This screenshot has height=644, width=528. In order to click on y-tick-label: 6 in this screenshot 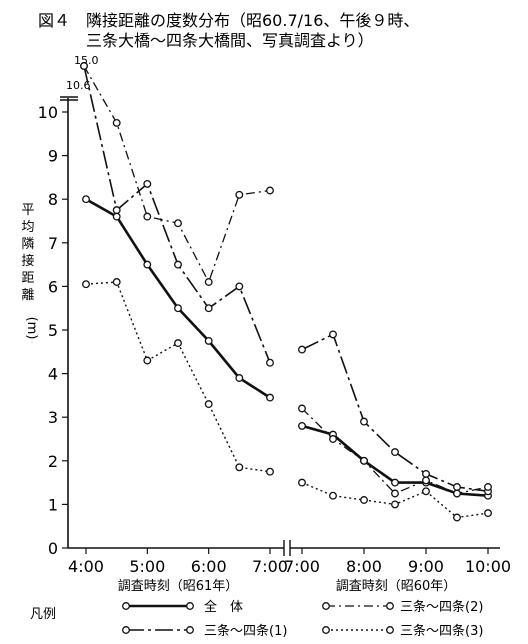, I will do `click(53, 286)`.